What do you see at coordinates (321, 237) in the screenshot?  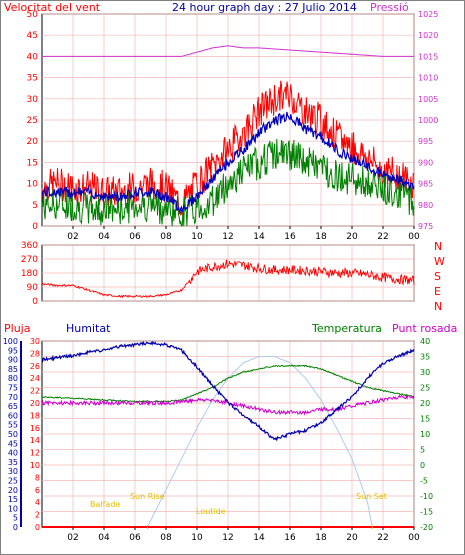 I see `wind-x-tick-label: 18` at bounding box center [321, 237].